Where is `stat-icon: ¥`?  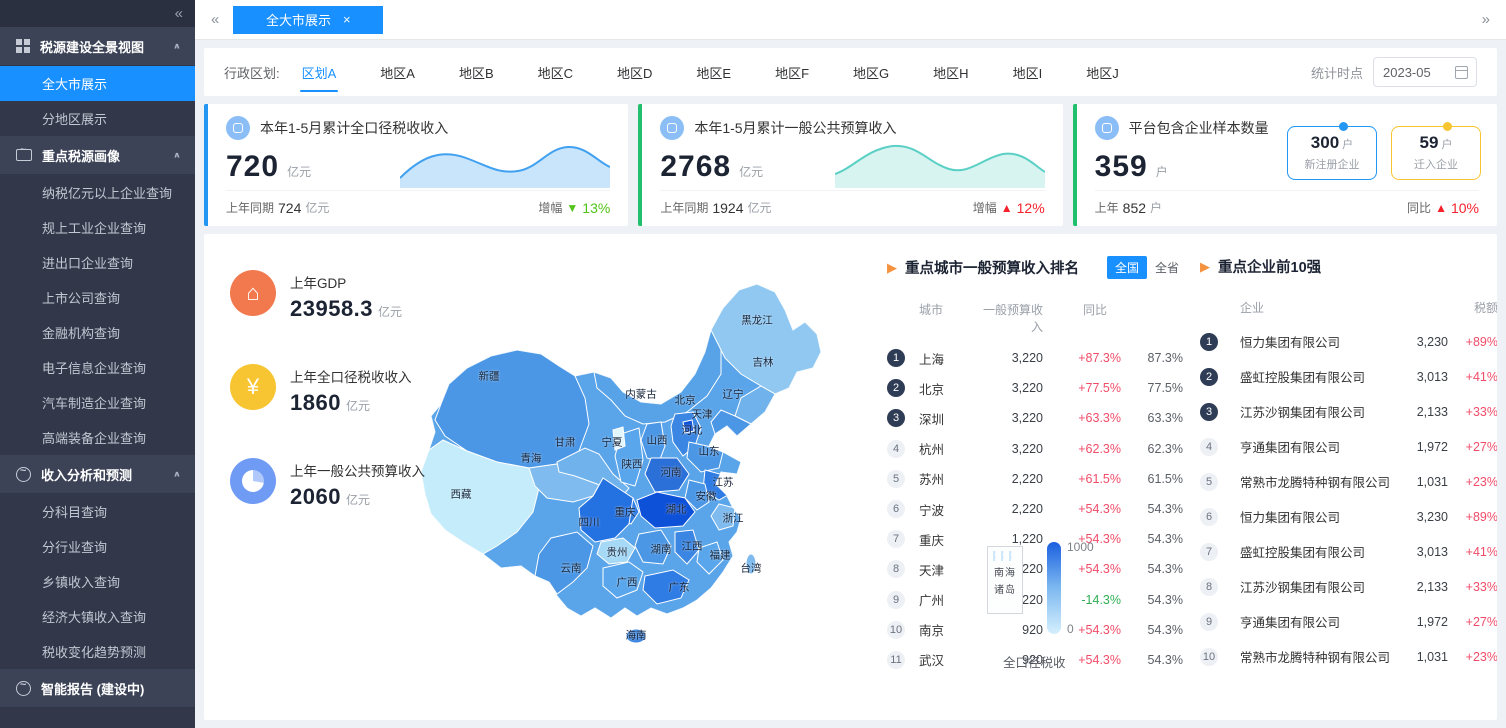 stat-icon: ¥ is located at coordinates (253, 387).